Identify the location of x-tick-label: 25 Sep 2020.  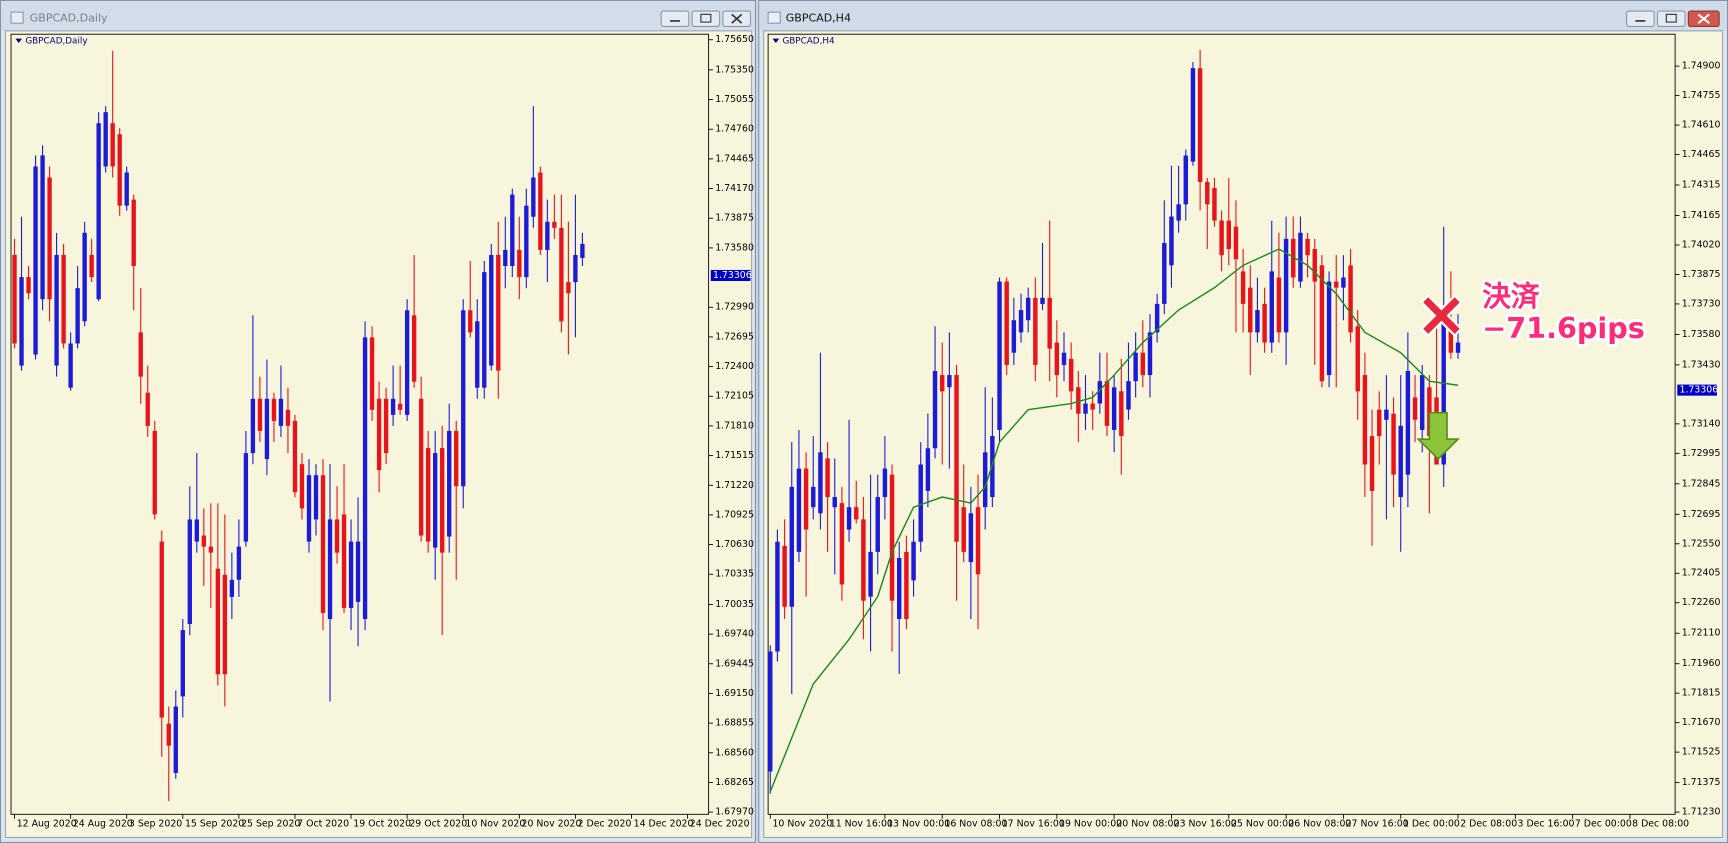
(270, 824).